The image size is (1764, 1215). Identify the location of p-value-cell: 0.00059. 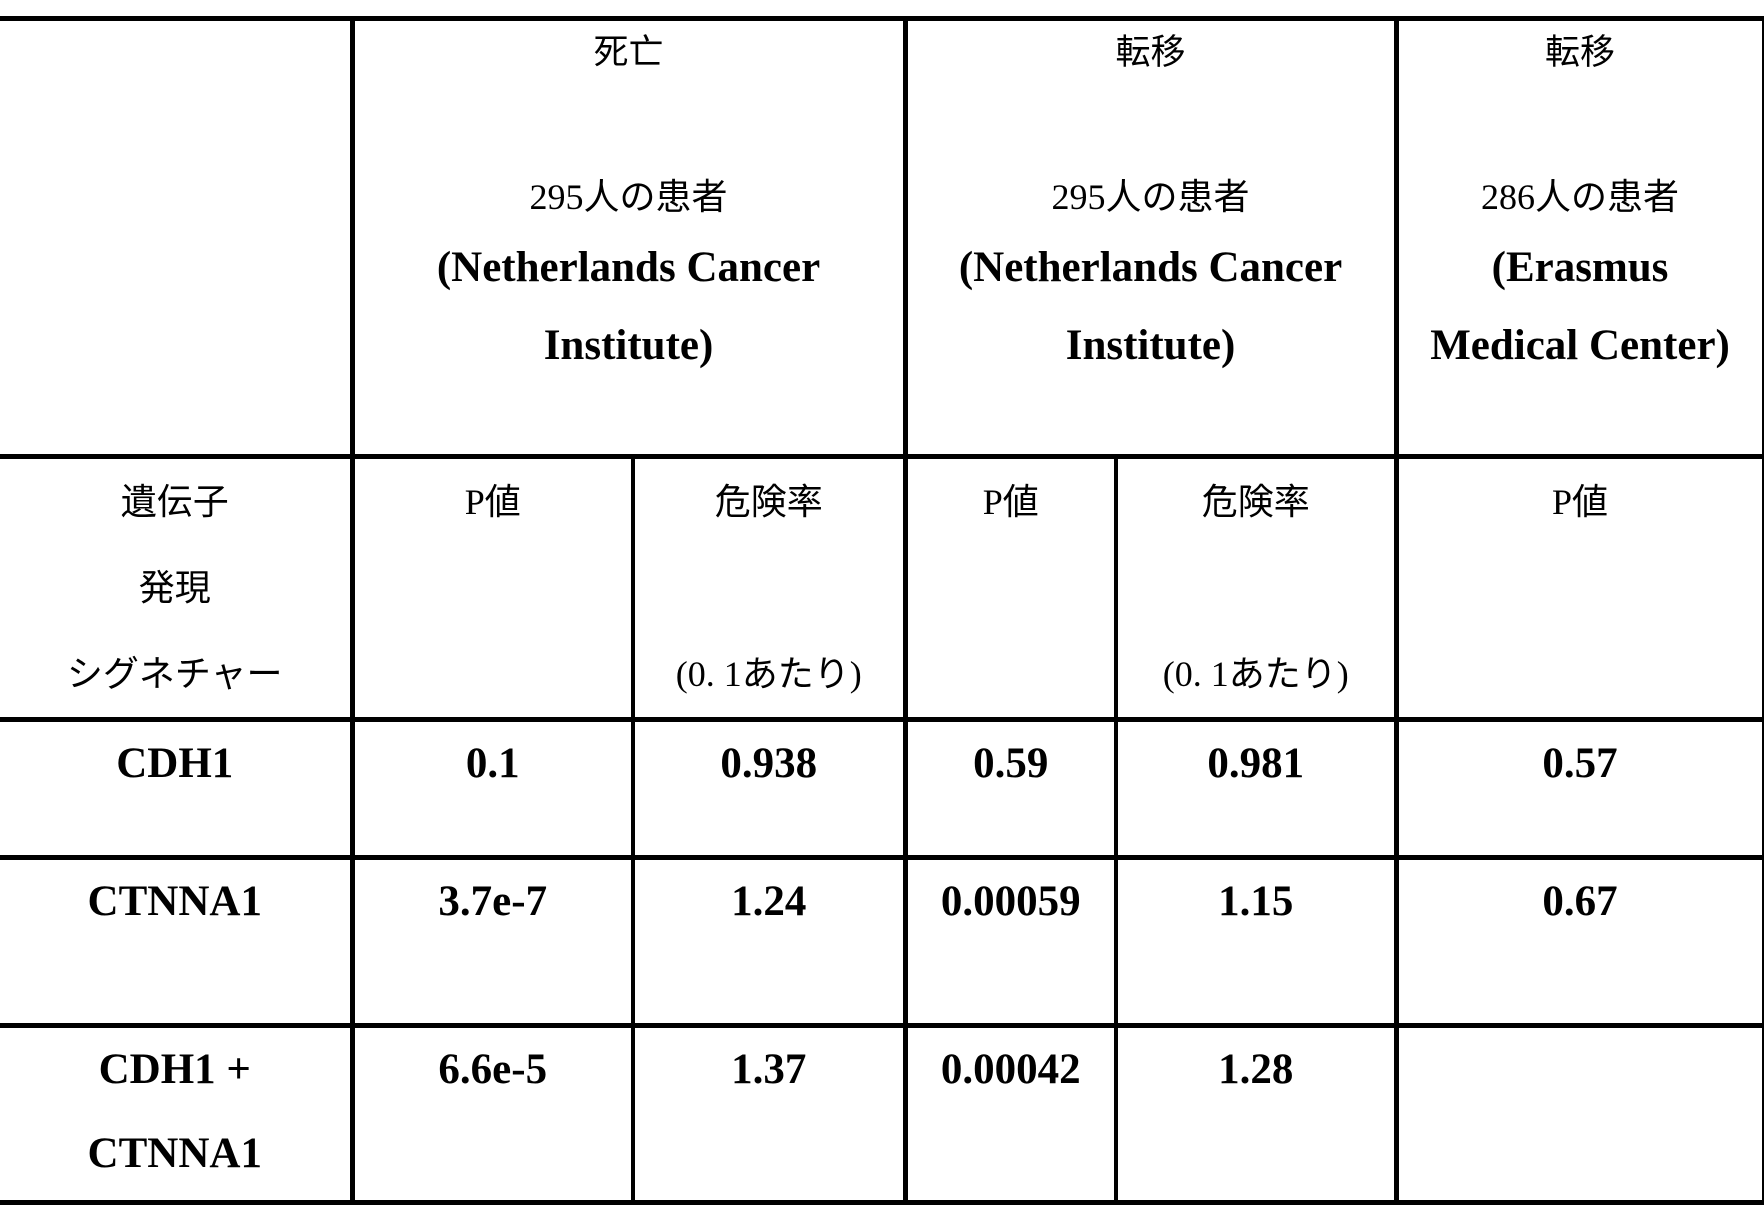
(1010, 942).